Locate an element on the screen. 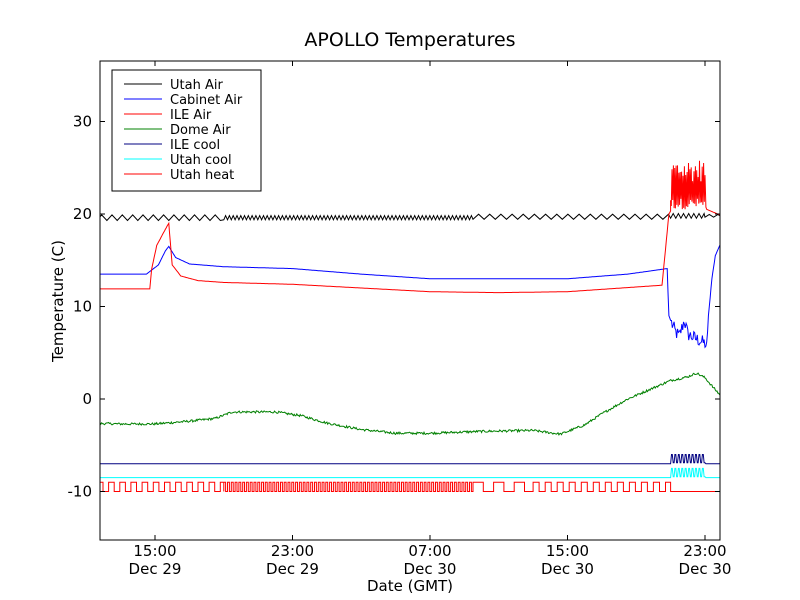 Image resolution: width=800 pixels, height=600 pixels. x-tick-label-time: 07:00 is located at coordinates (429, 551).